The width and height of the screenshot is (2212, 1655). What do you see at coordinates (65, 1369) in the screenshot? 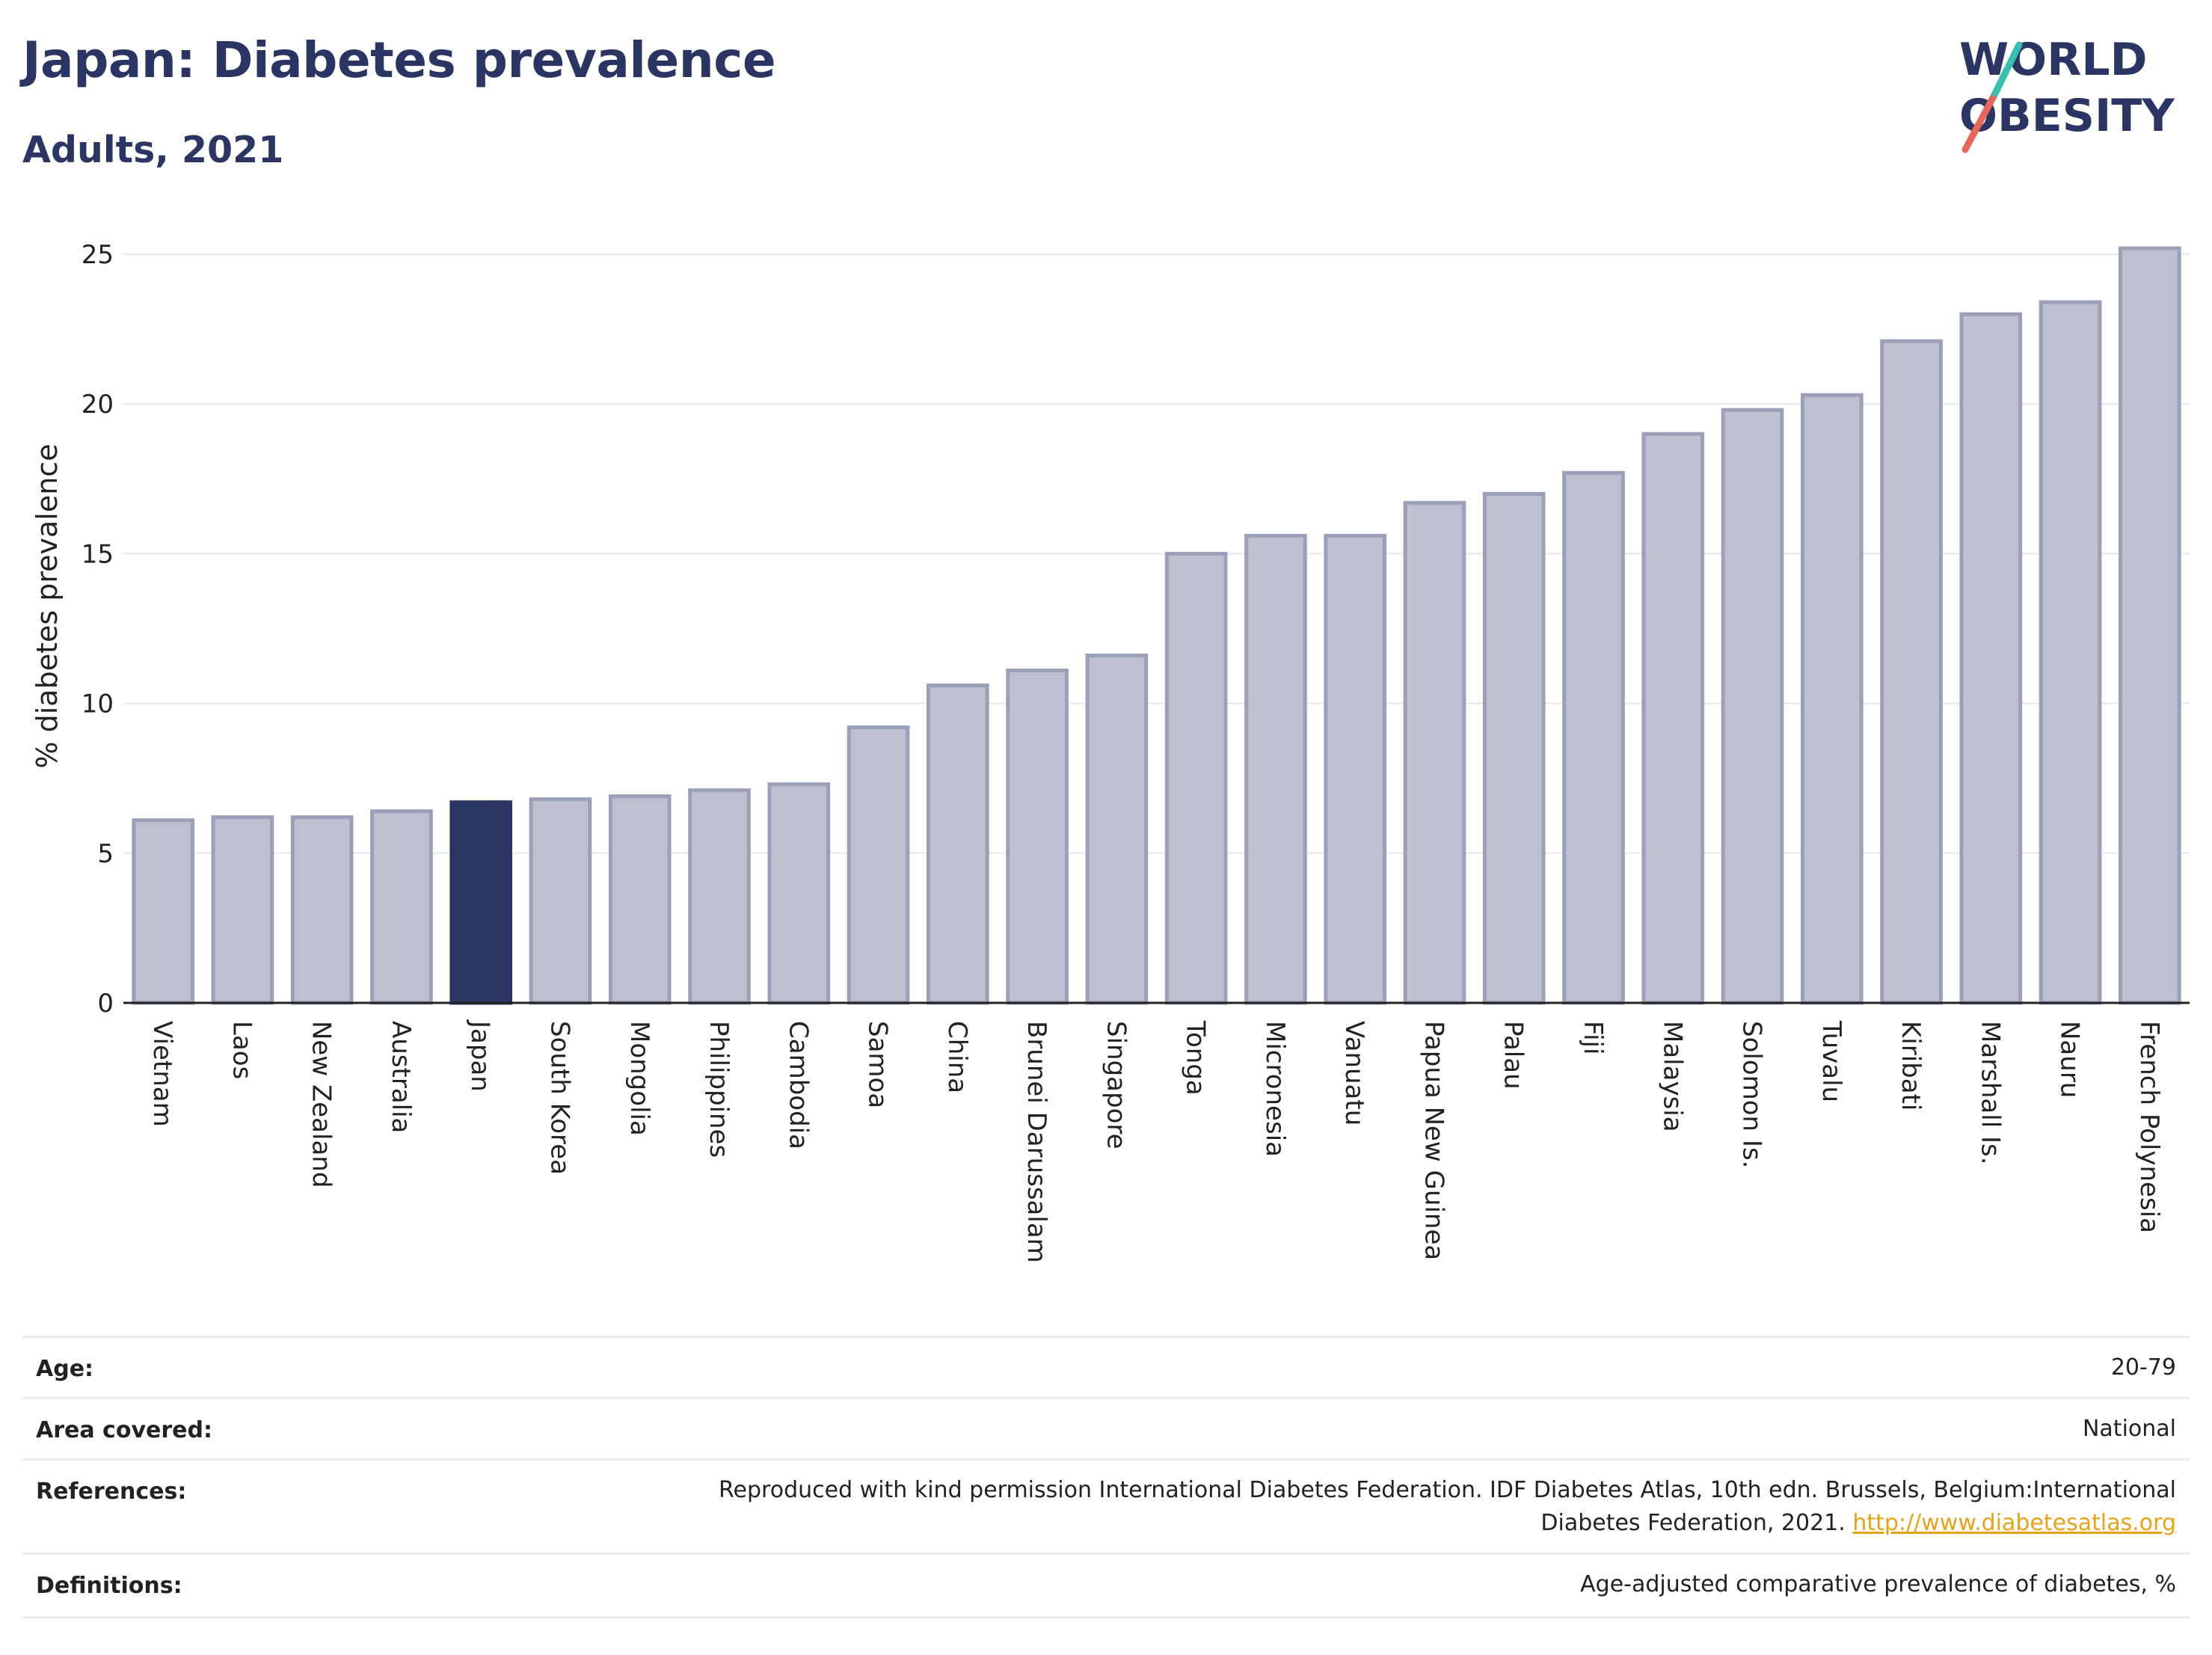
I see `meta-key: Age:` at bounding box center [65, 1369].